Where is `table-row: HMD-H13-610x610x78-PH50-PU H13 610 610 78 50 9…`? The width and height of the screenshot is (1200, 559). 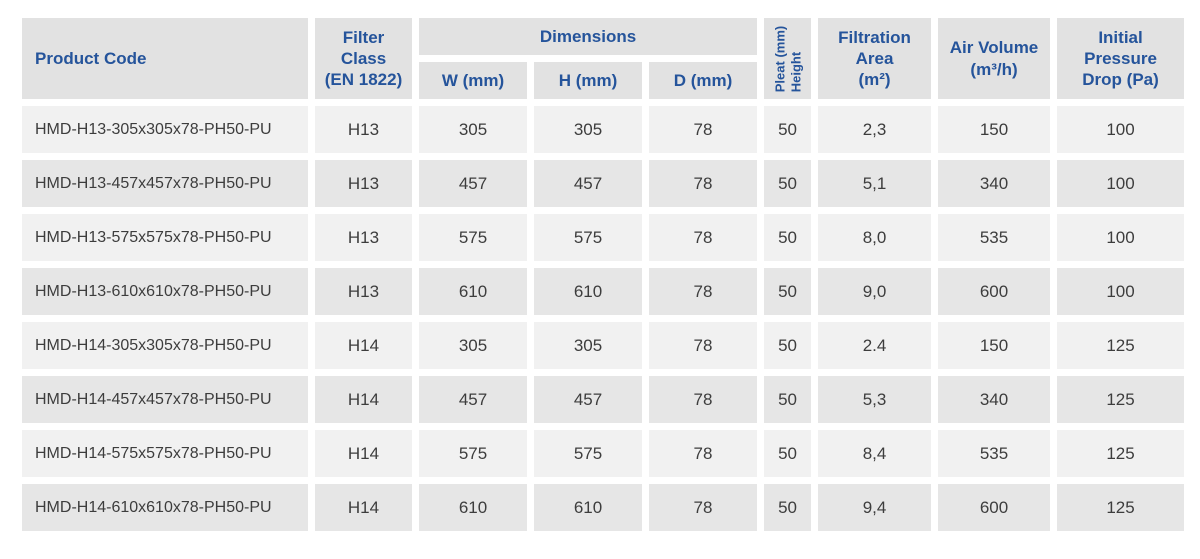
table-row: HMD-H13-610x610x78-PH50-PU H13 610 610 78 50 9… is located at coordinates (603, 291).